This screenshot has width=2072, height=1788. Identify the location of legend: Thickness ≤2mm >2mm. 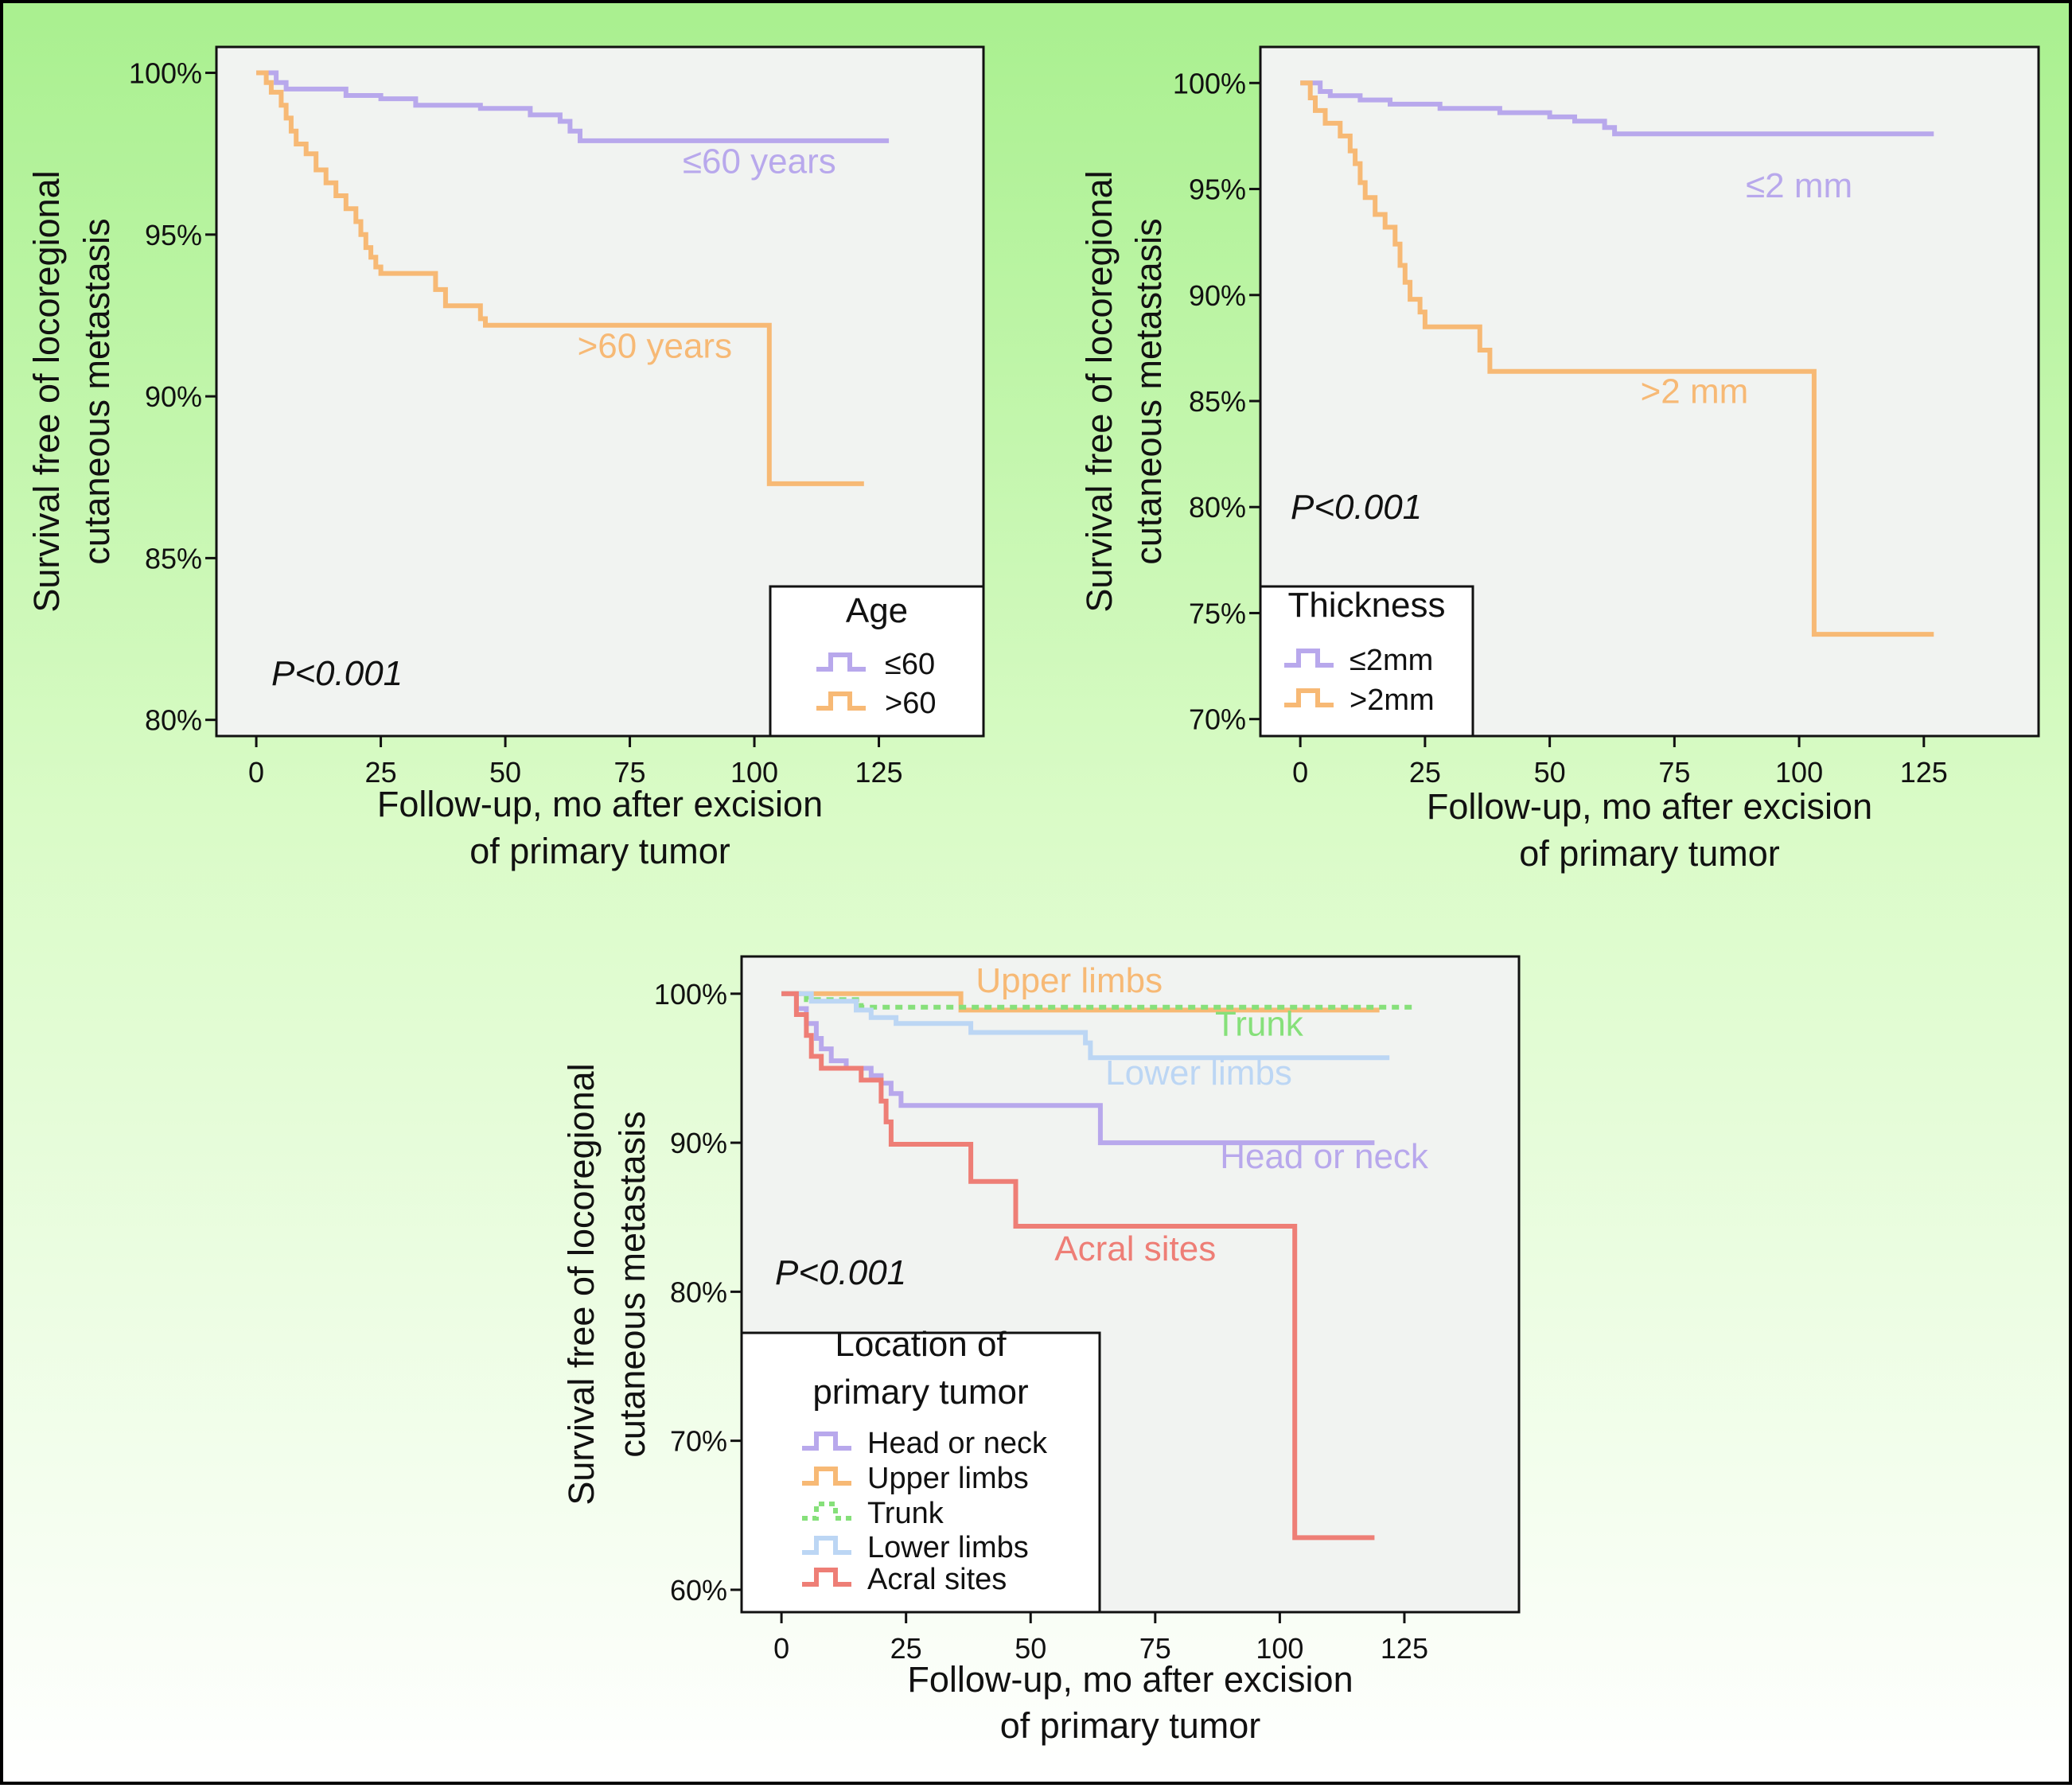
(1366, 662).